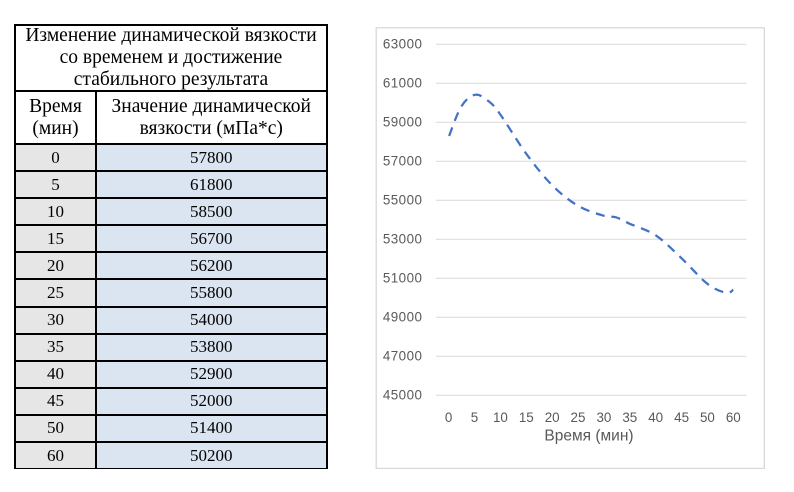 This screenshot has height=492, width=794. What do you see at coordinates (629, 417) in the screenshot?
I see `svg-text: 35` at bounding box center [629, 417].